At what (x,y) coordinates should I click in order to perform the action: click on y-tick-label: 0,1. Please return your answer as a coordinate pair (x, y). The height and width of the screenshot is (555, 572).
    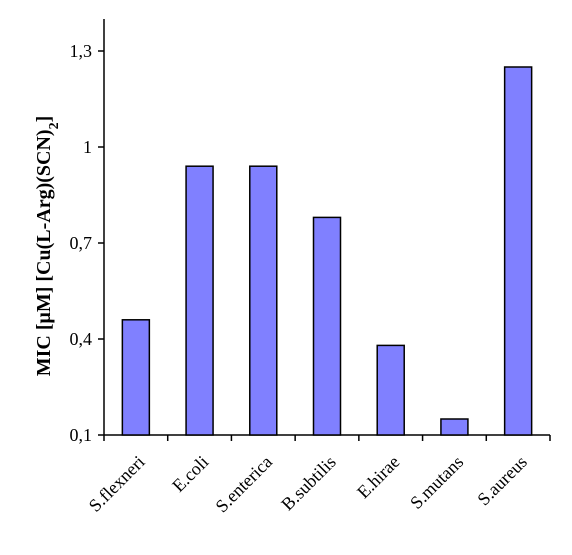
    Looking at the image, I should click on (81, 435).